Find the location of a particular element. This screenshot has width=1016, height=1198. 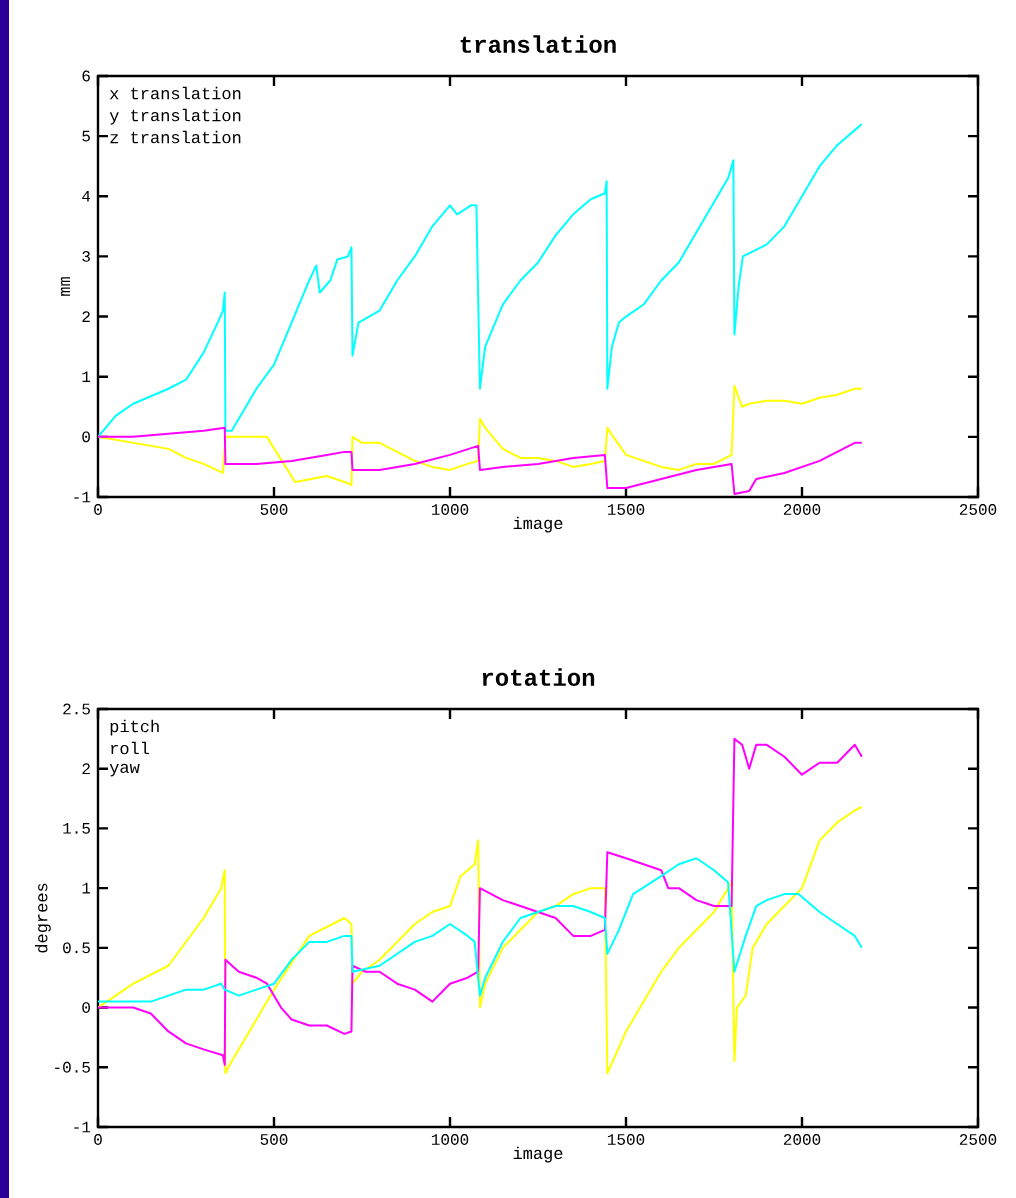

annotation: roll is located at coordinates (130, 748).